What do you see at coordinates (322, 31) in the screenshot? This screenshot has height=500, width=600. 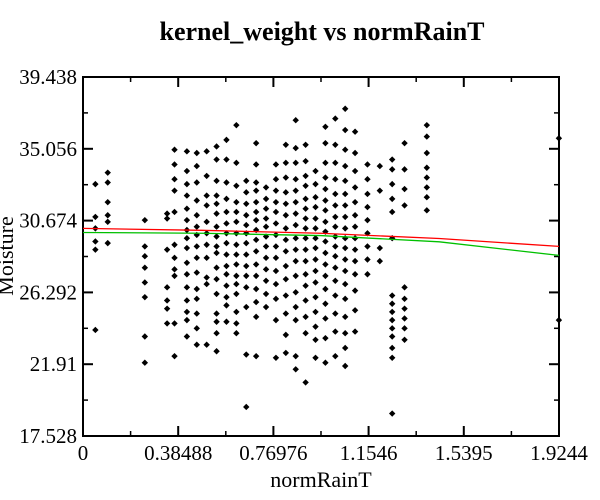 I see `chart-title: kernel_weight vs normRainT` at bounding box center [322, 31].